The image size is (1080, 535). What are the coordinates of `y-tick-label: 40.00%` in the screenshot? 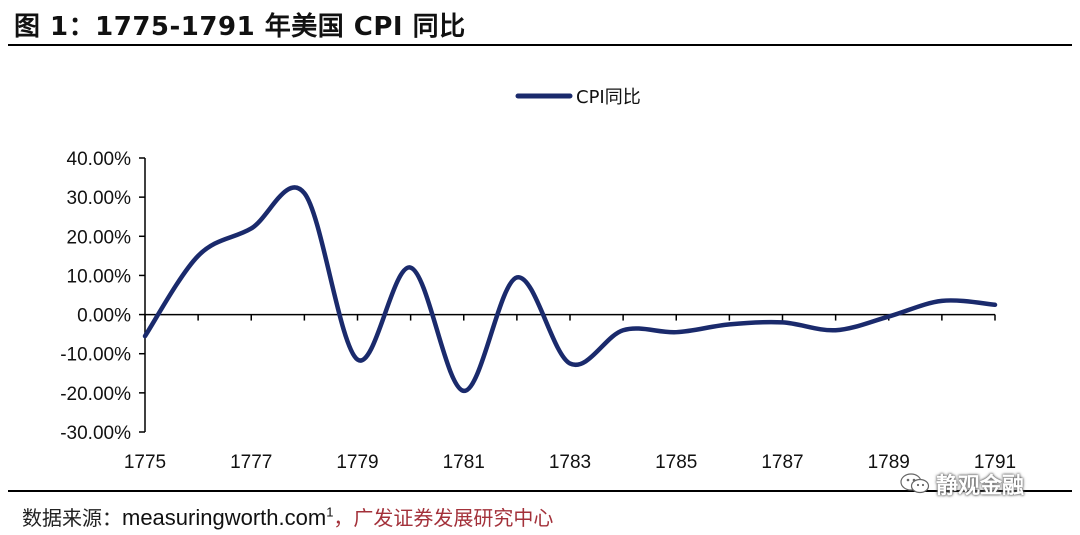 It's located at (99, 159).